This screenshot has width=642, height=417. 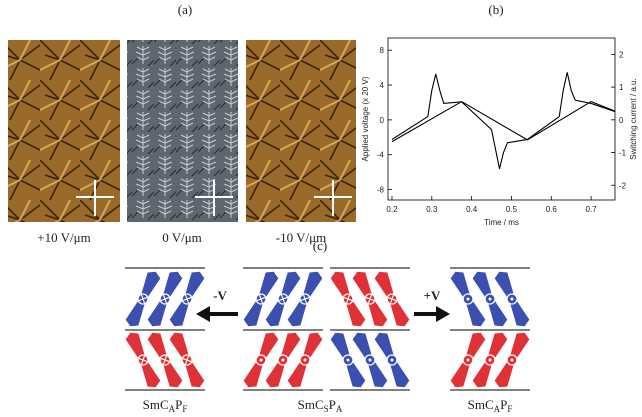 I want to click on plot-frame, so click(x=501, y=119).